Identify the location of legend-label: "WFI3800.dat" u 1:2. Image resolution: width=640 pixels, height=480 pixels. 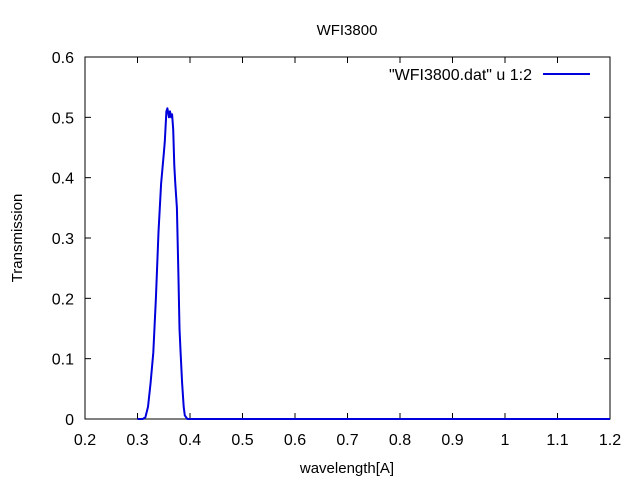
(460, 75).